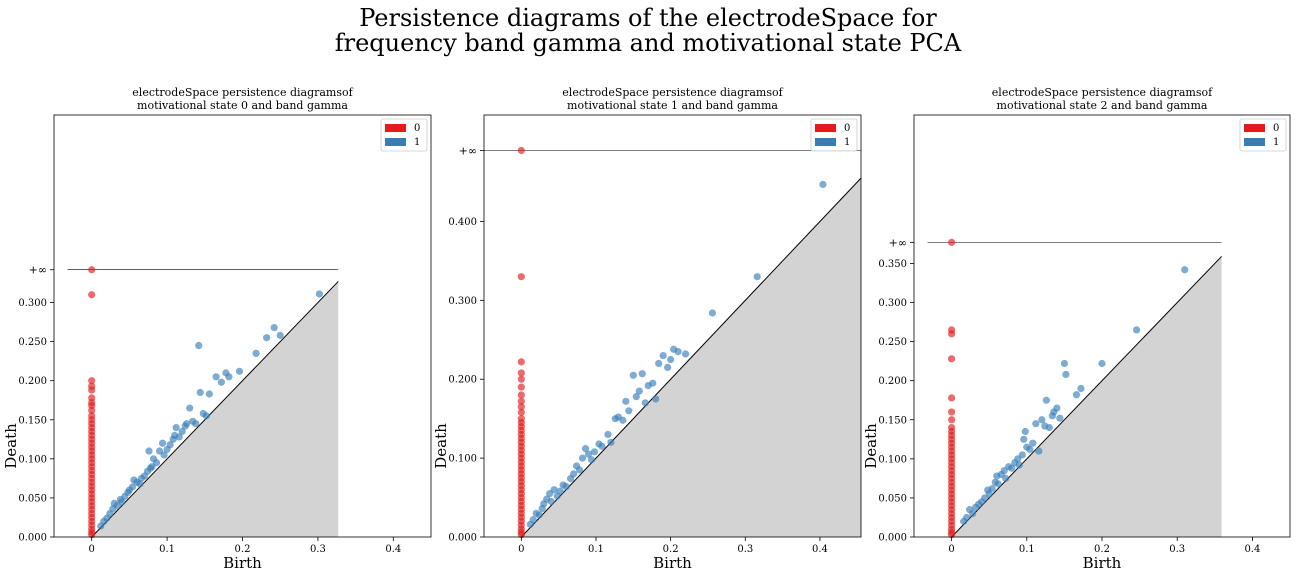 The width and height of the screenshot is (1296, 576). What do you see at coordinates (11, 446) in the screenshot?
I see `y-axis-label: Death` at bounding box center [11, 446].